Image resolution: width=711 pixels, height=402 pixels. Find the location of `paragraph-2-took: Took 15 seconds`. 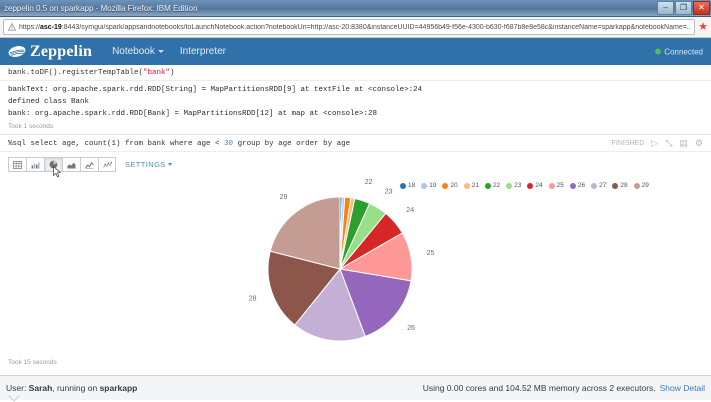

paragraph-2-took: Took 15 seconds is located at coordinates (355, 363).